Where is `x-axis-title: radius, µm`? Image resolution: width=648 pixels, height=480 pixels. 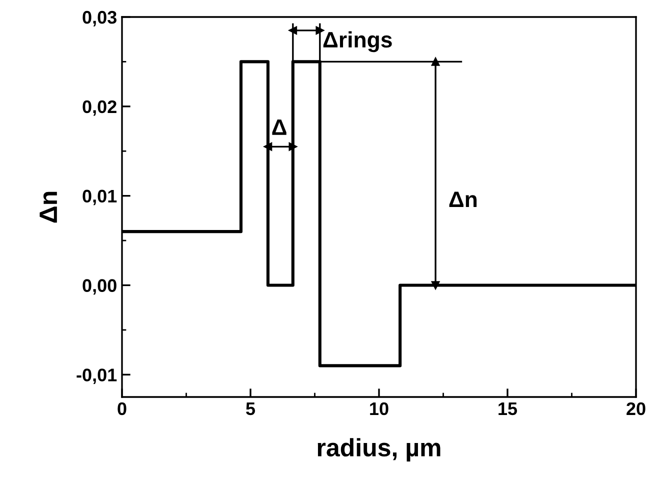 x-axis-title: radius, µm is located at coordinates (379, 450).